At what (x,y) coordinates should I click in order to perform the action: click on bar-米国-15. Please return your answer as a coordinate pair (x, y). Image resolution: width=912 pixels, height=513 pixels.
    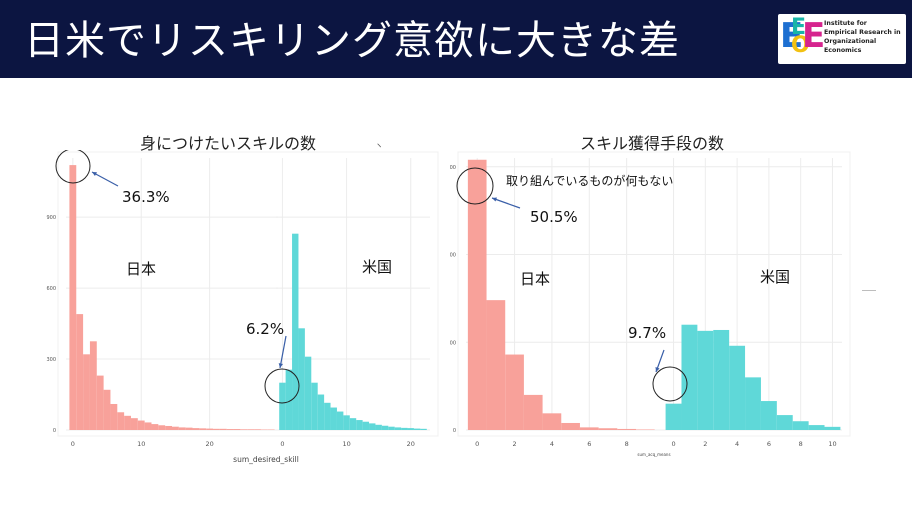
    Looking at the image, I should click on (378, 427).